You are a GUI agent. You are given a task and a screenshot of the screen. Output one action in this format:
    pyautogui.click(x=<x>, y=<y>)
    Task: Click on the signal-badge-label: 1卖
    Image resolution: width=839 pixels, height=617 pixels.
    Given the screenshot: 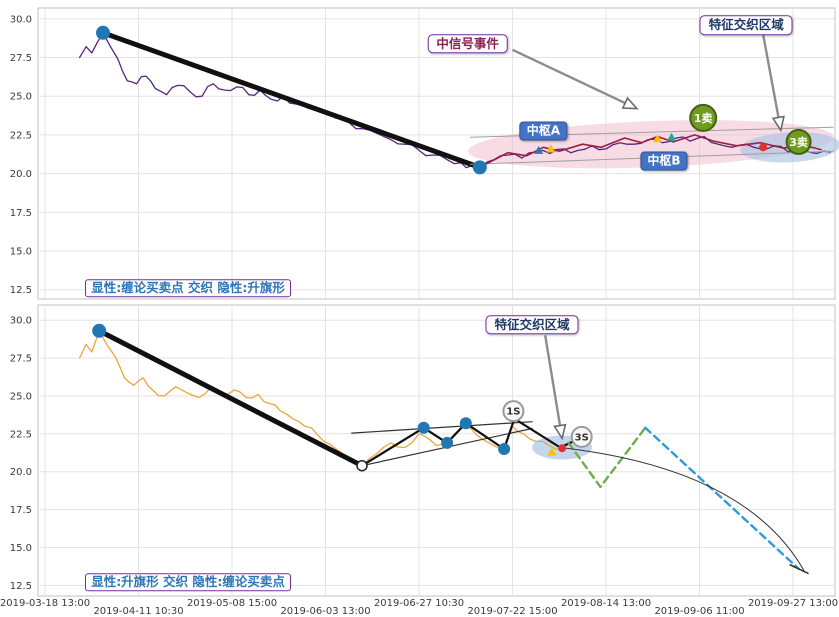 What is the action you would take?
    pyautogui.click(x=703, y=118)
    